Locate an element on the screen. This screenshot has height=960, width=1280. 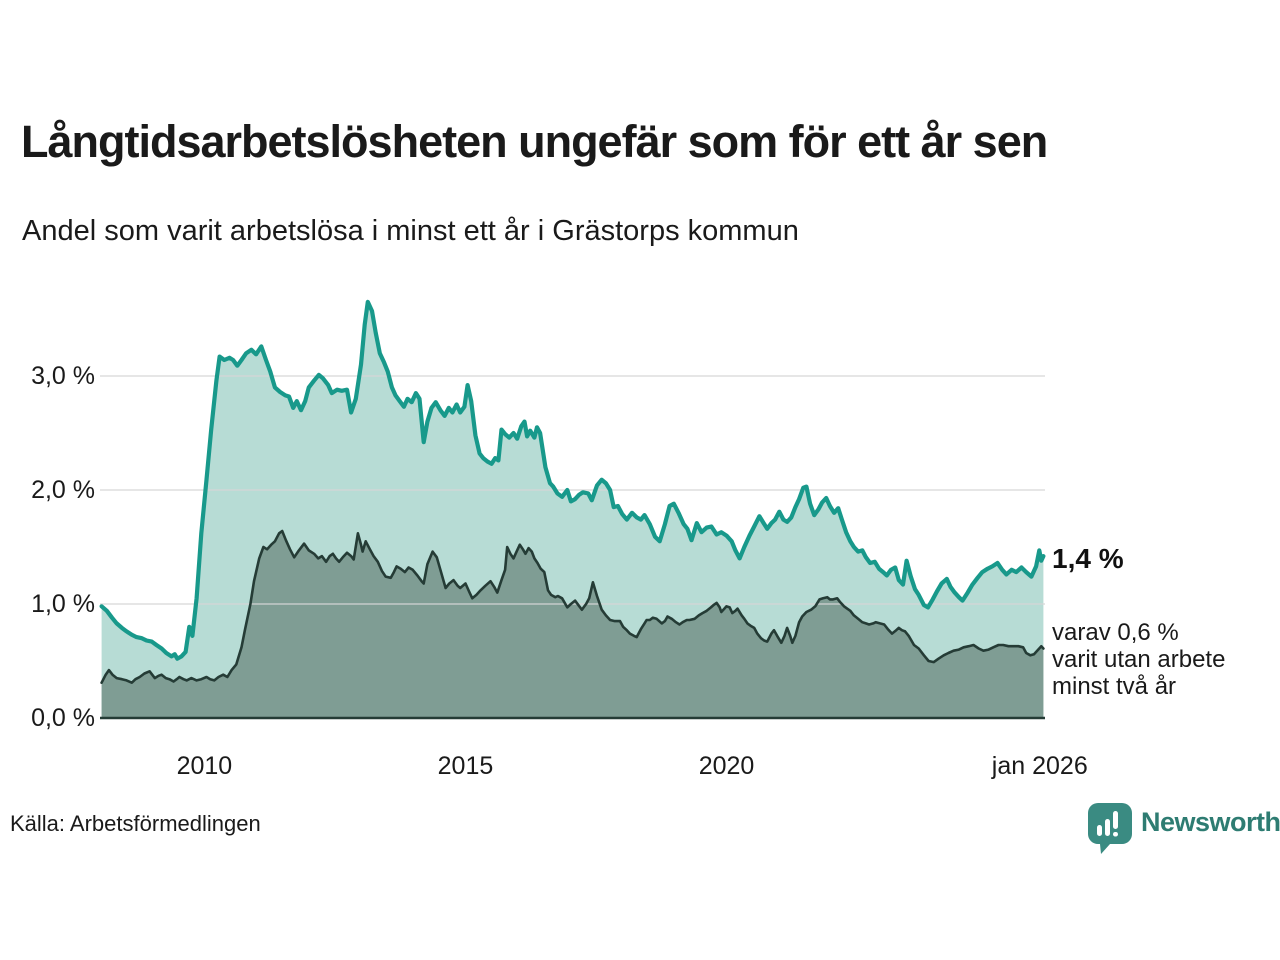
y-tick-3,0%: 3,0 % is located at coordinates (63, 376).